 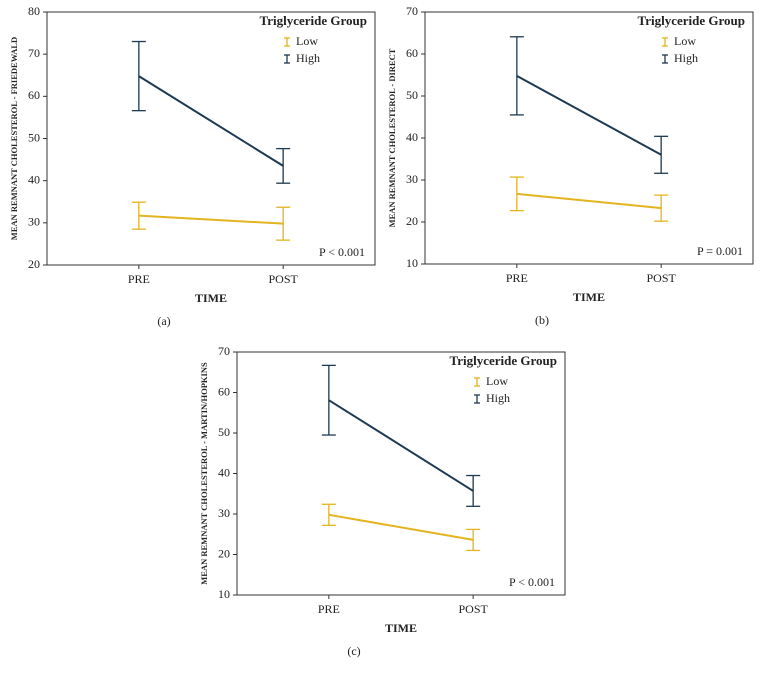 I want to click on y-axis-label: MEAN REMNANT CHOLESTEROL - FRIEDEWALD, so click(x=14, y=138).